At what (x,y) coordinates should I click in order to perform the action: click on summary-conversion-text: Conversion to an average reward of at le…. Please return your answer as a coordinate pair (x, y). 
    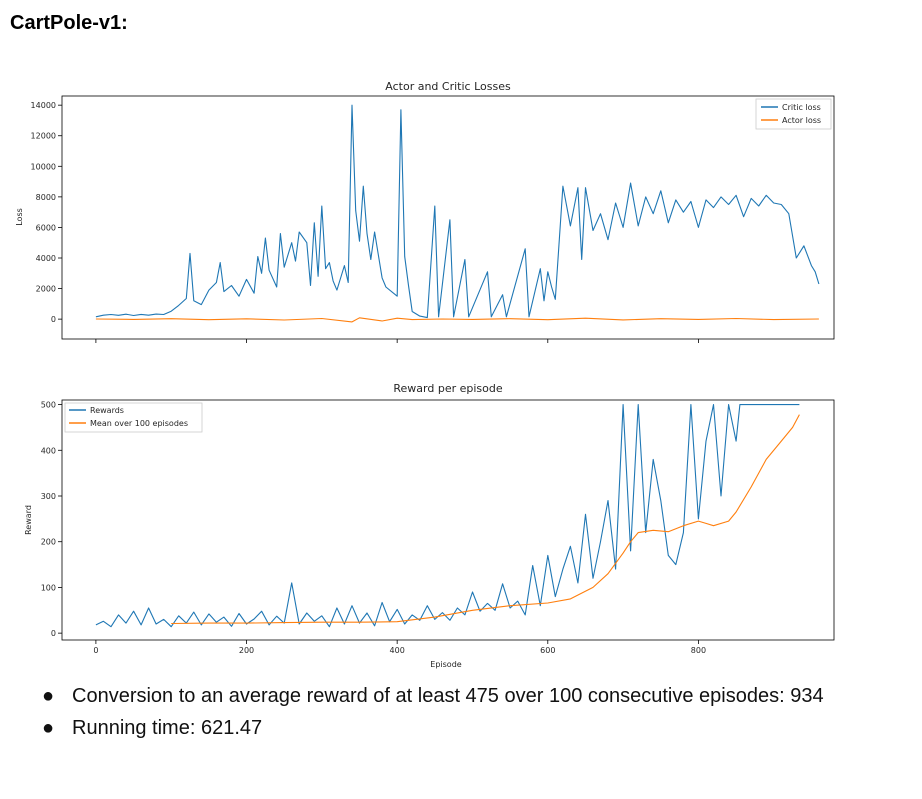
    Looking at the image, I should click on (448, 696).